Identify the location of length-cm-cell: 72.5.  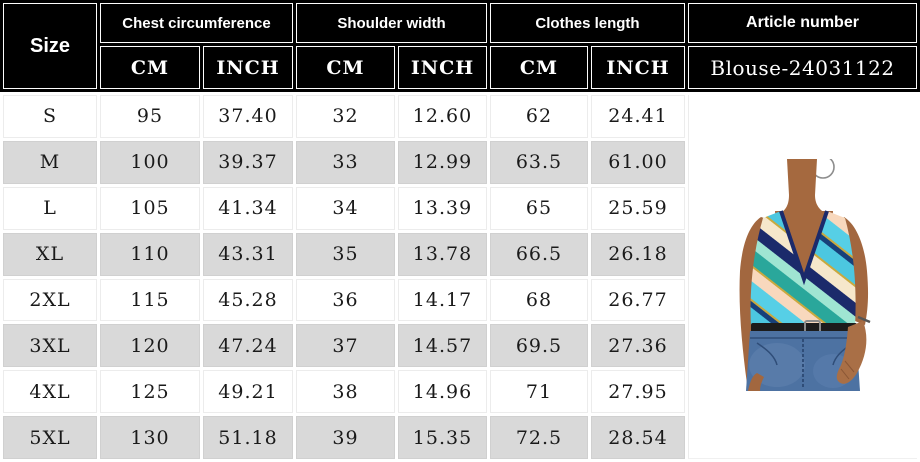
(539, 437).